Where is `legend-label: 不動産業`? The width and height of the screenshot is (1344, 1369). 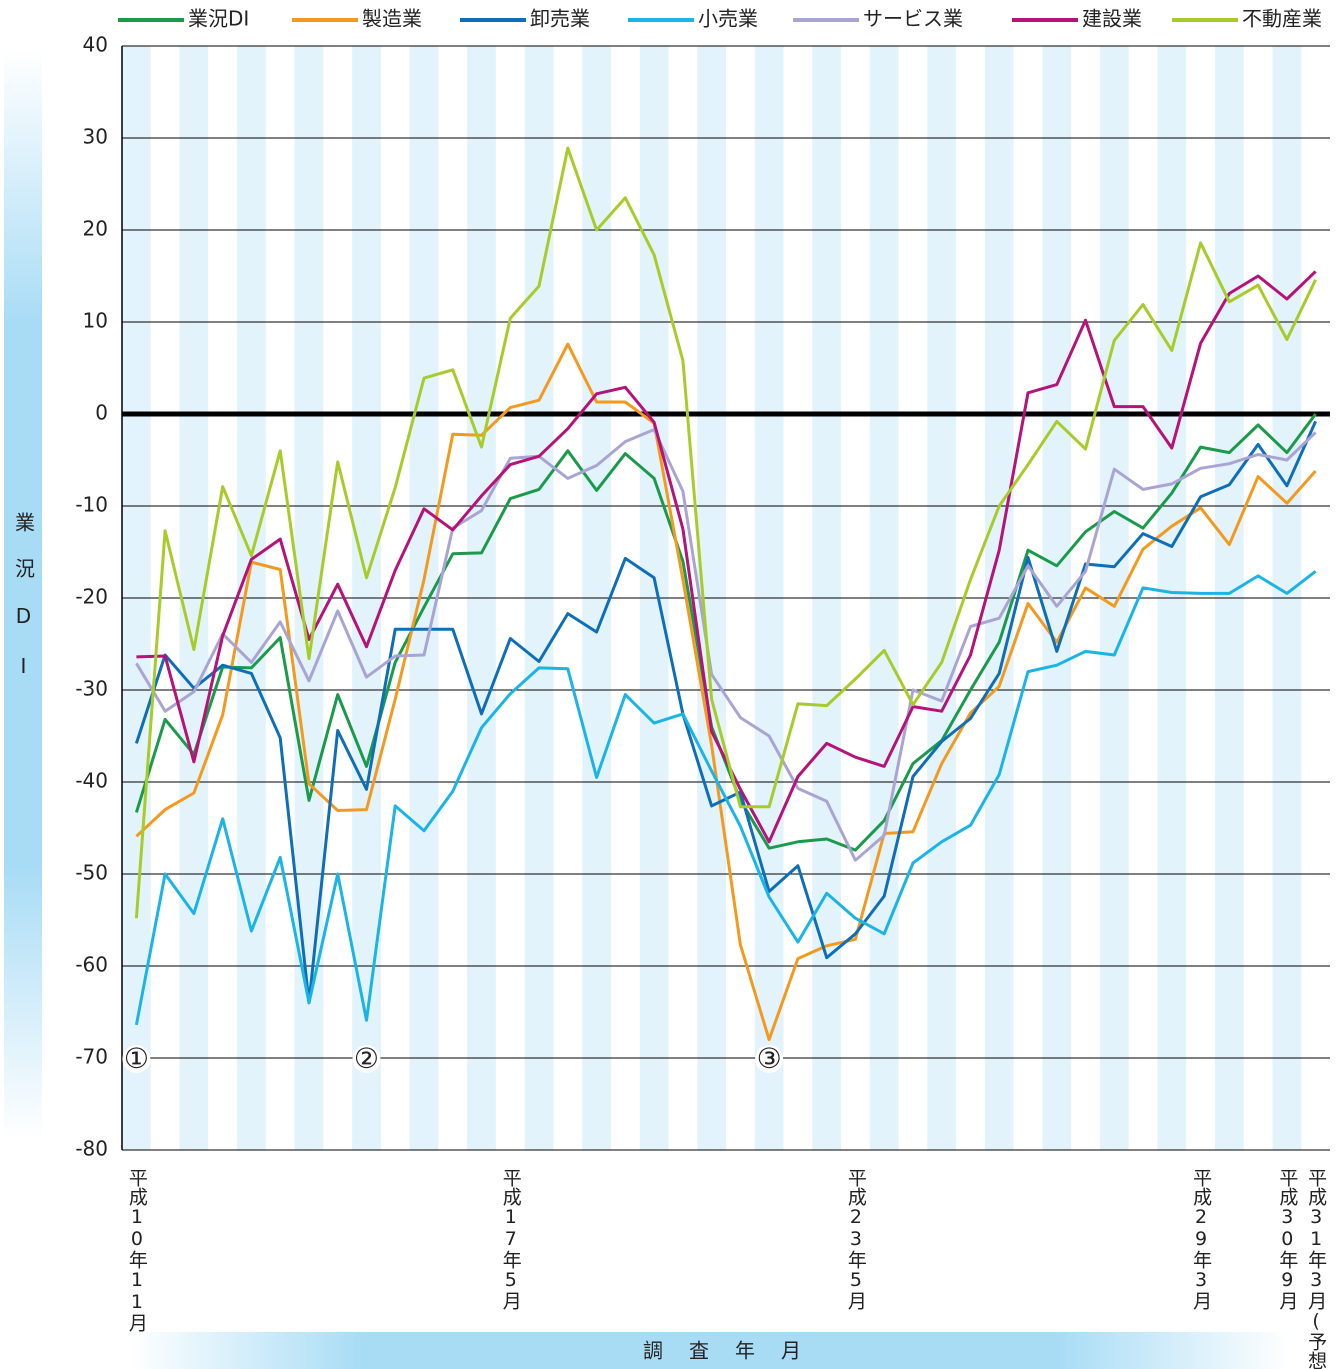 legend-label: 不動産業 is located at coordinates (1282, 19).